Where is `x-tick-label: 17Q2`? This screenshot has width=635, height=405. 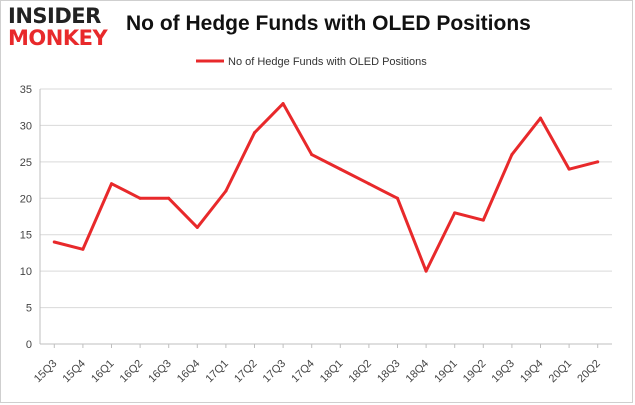 x-tick-label: 17Q2 is located at coordinates (246, 372).